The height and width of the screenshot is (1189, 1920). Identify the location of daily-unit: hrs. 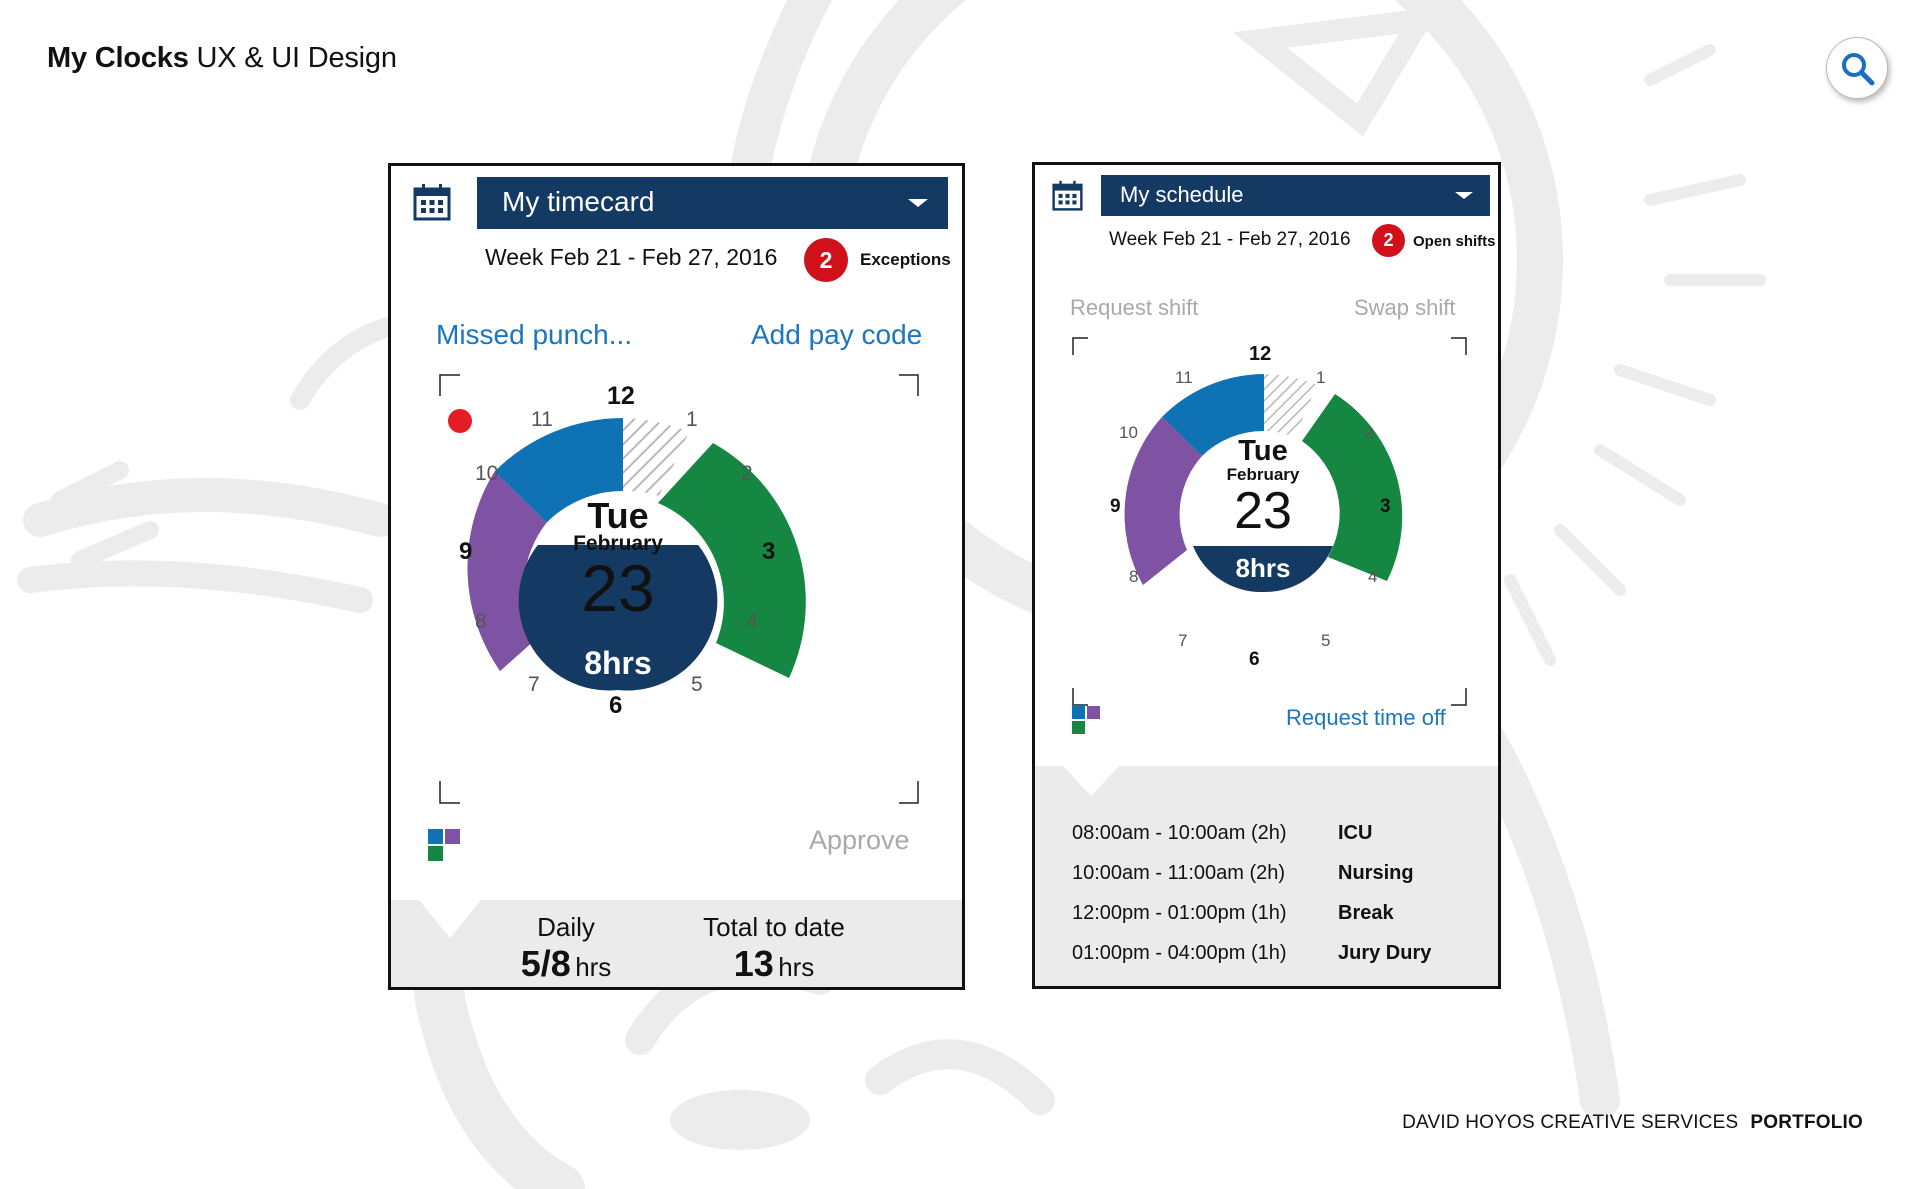
(593, 967).